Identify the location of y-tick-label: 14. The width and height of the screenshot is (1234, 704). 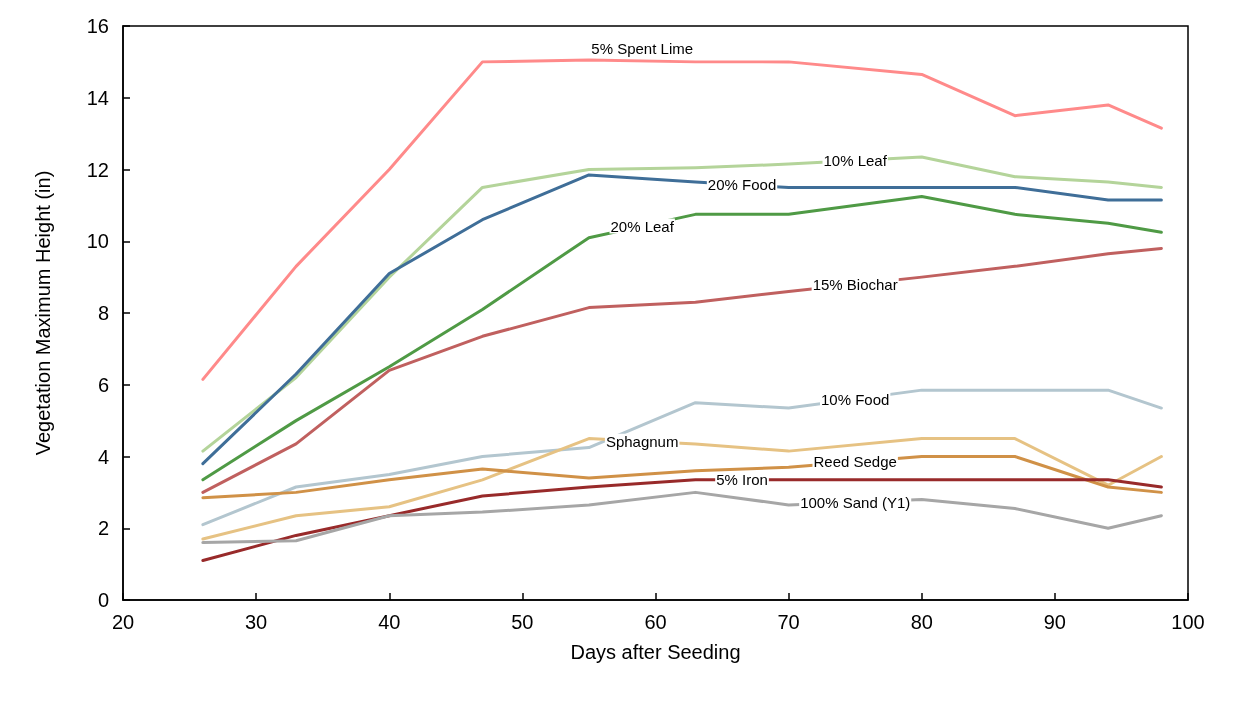
(97, 97).